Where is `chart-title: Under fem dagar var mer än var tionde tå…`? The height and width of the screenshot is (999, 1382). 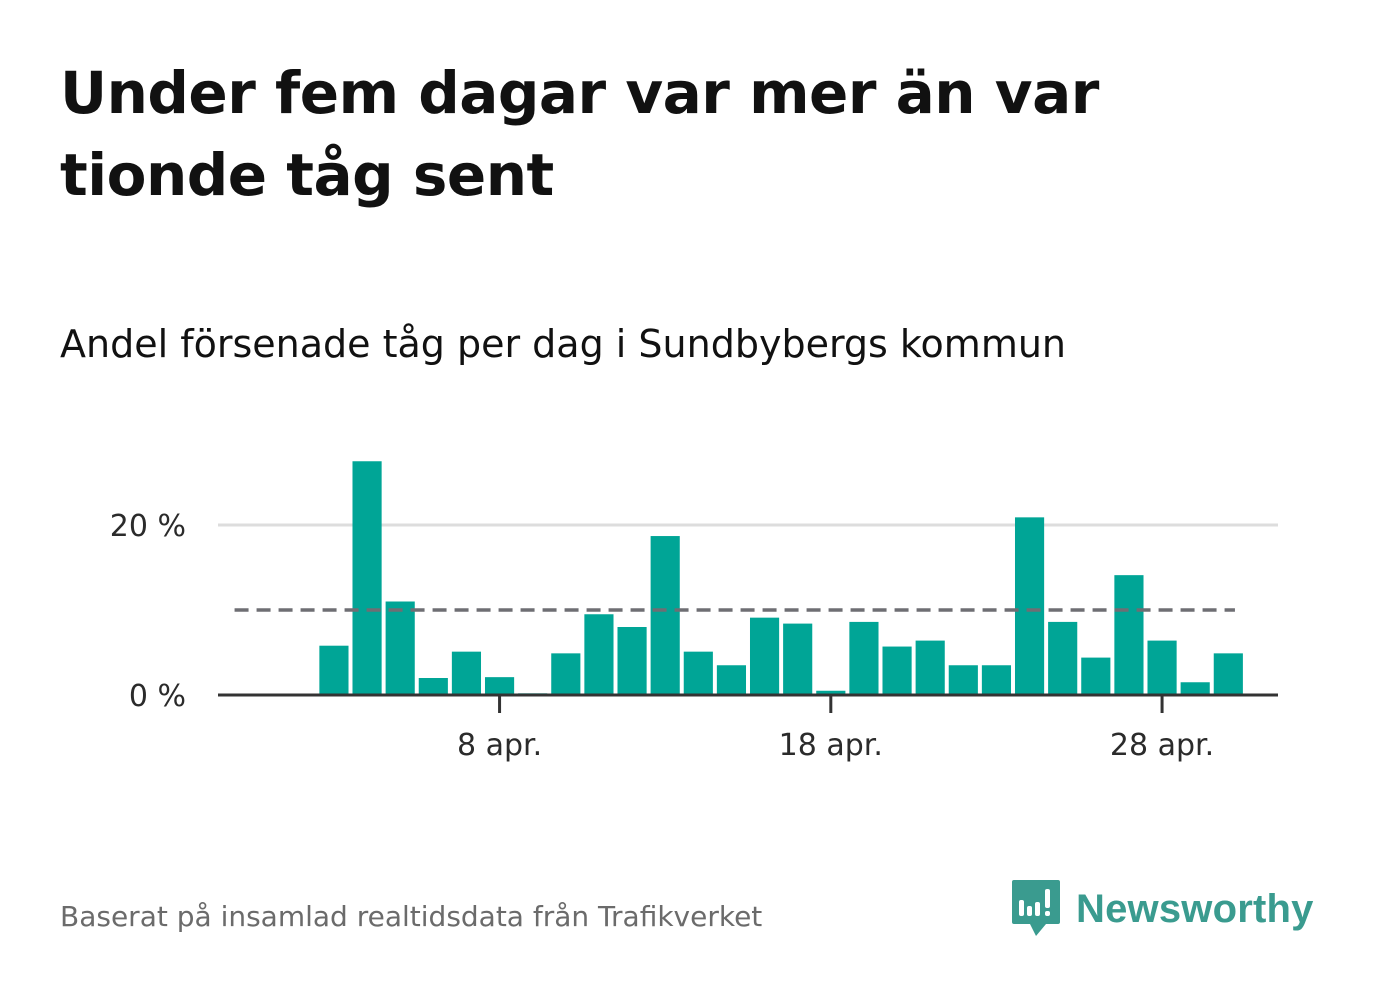
chart-title: Under fem dagar var mer än var tionde tå… is located at coordinates (579, 134).